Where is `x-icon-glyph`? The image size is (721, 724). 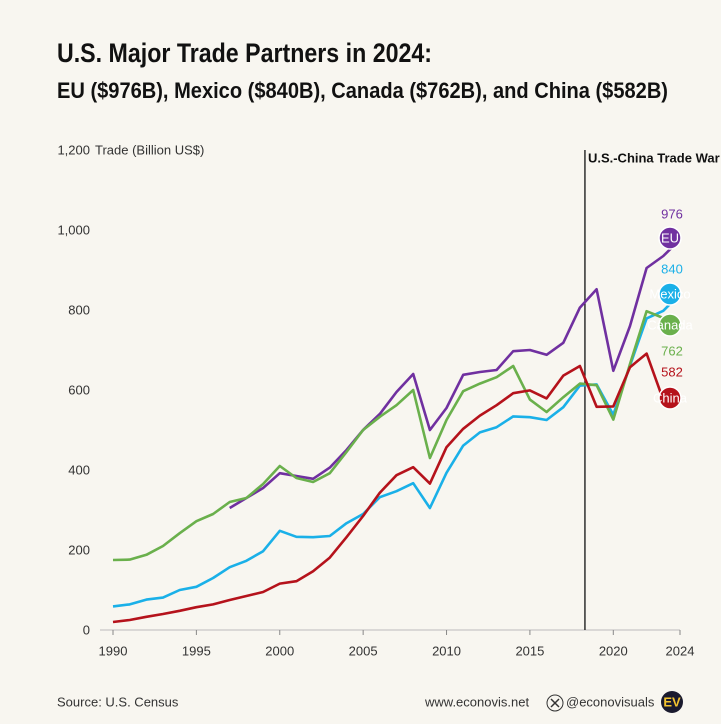 x-icon-glyph is located at coordinates (555, 703).